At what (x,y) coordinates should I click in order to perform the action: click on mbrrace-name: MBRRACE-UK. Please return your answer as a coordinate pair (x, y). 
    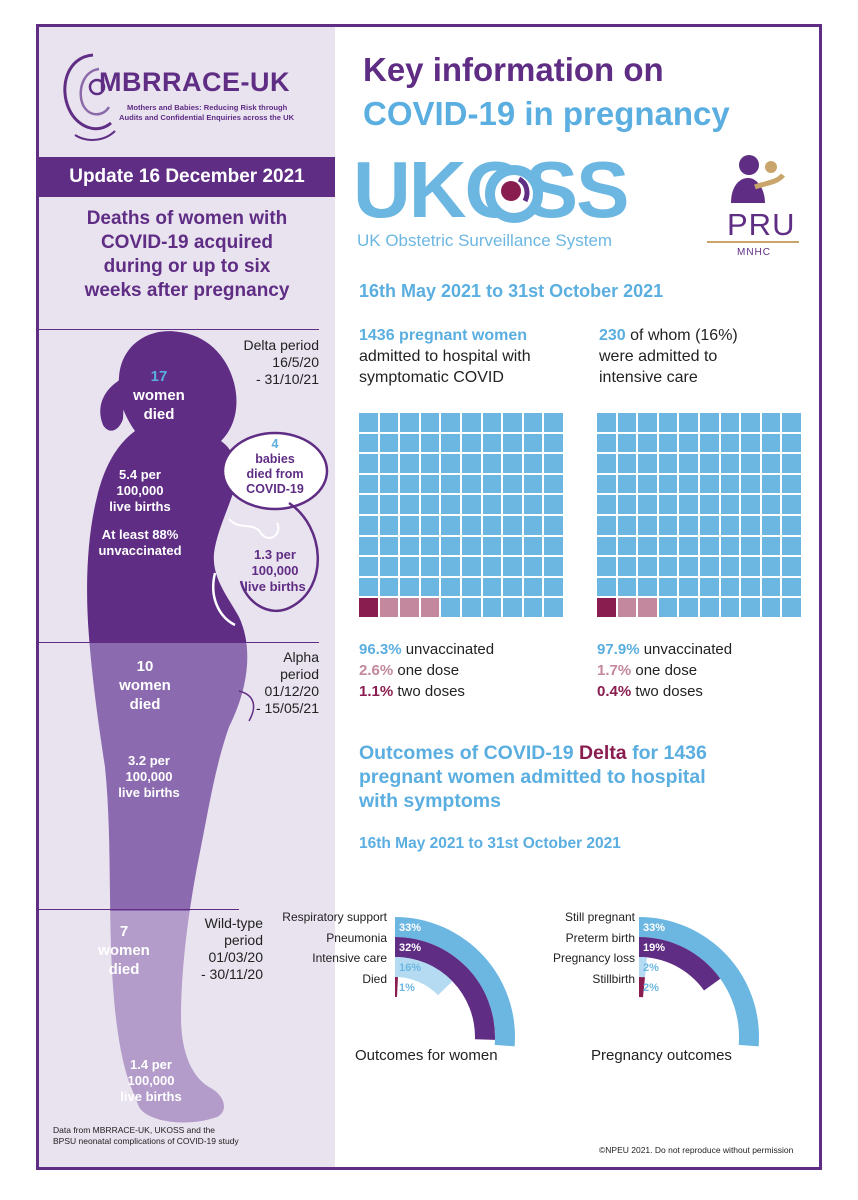
    Looking at the image, I should click on (194, 82).